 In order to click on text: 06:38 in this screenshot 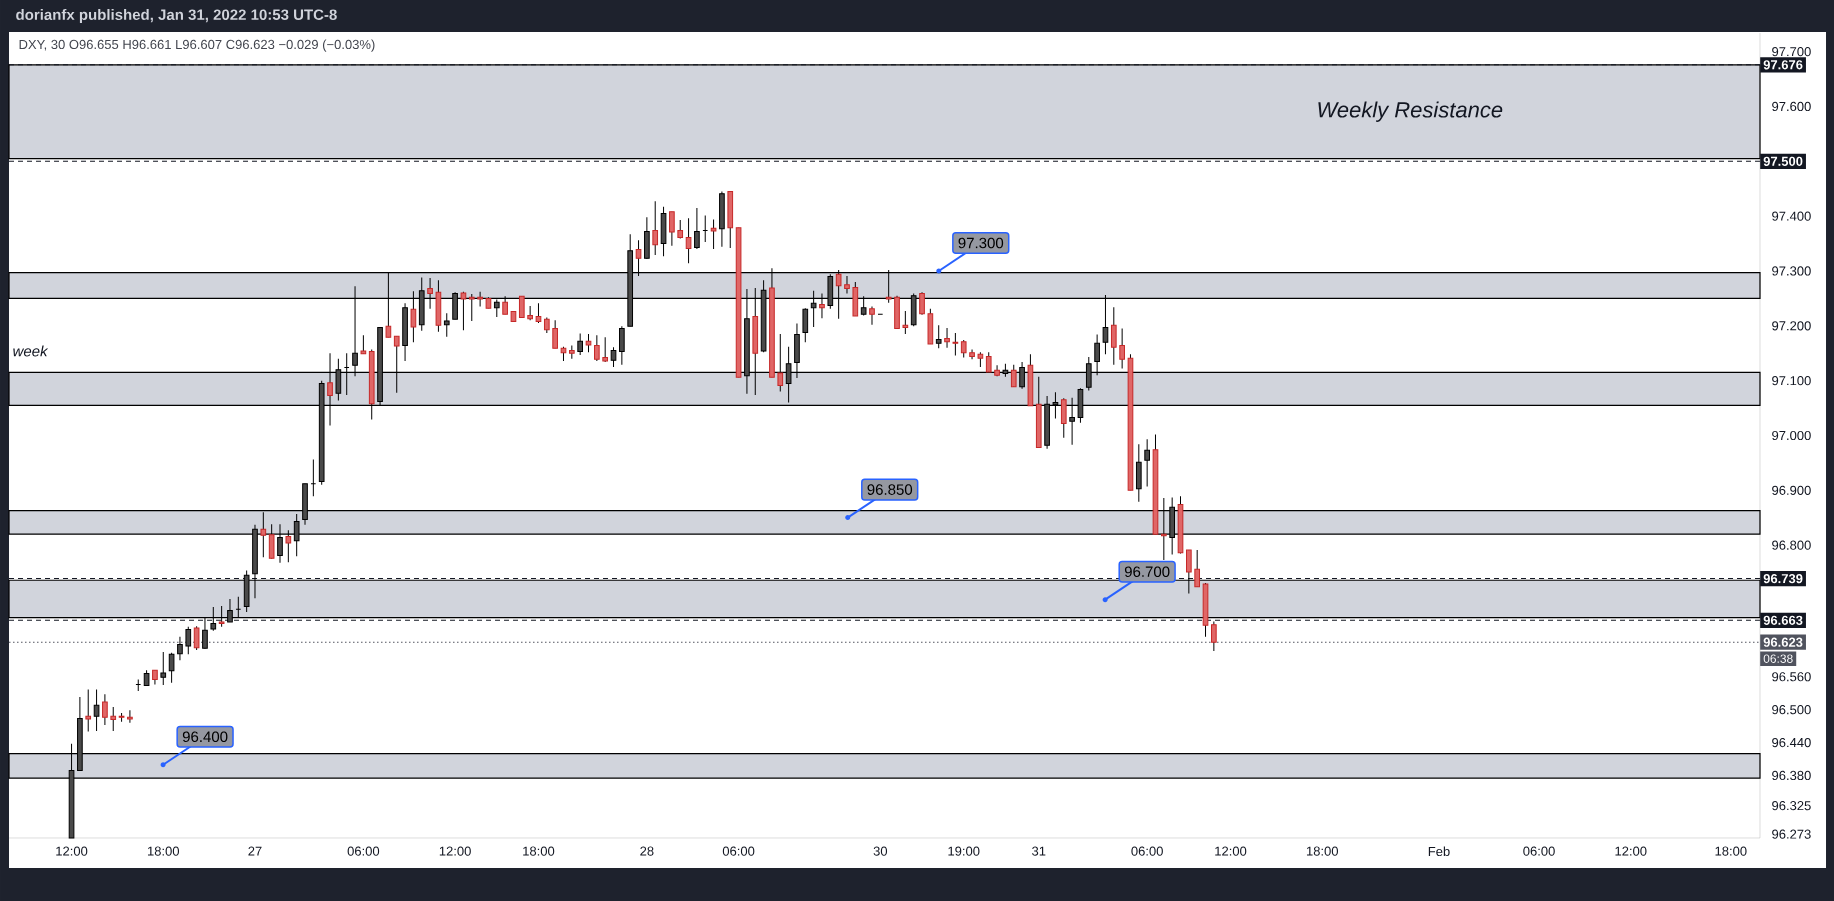, I will do `click(1778, 658)`.